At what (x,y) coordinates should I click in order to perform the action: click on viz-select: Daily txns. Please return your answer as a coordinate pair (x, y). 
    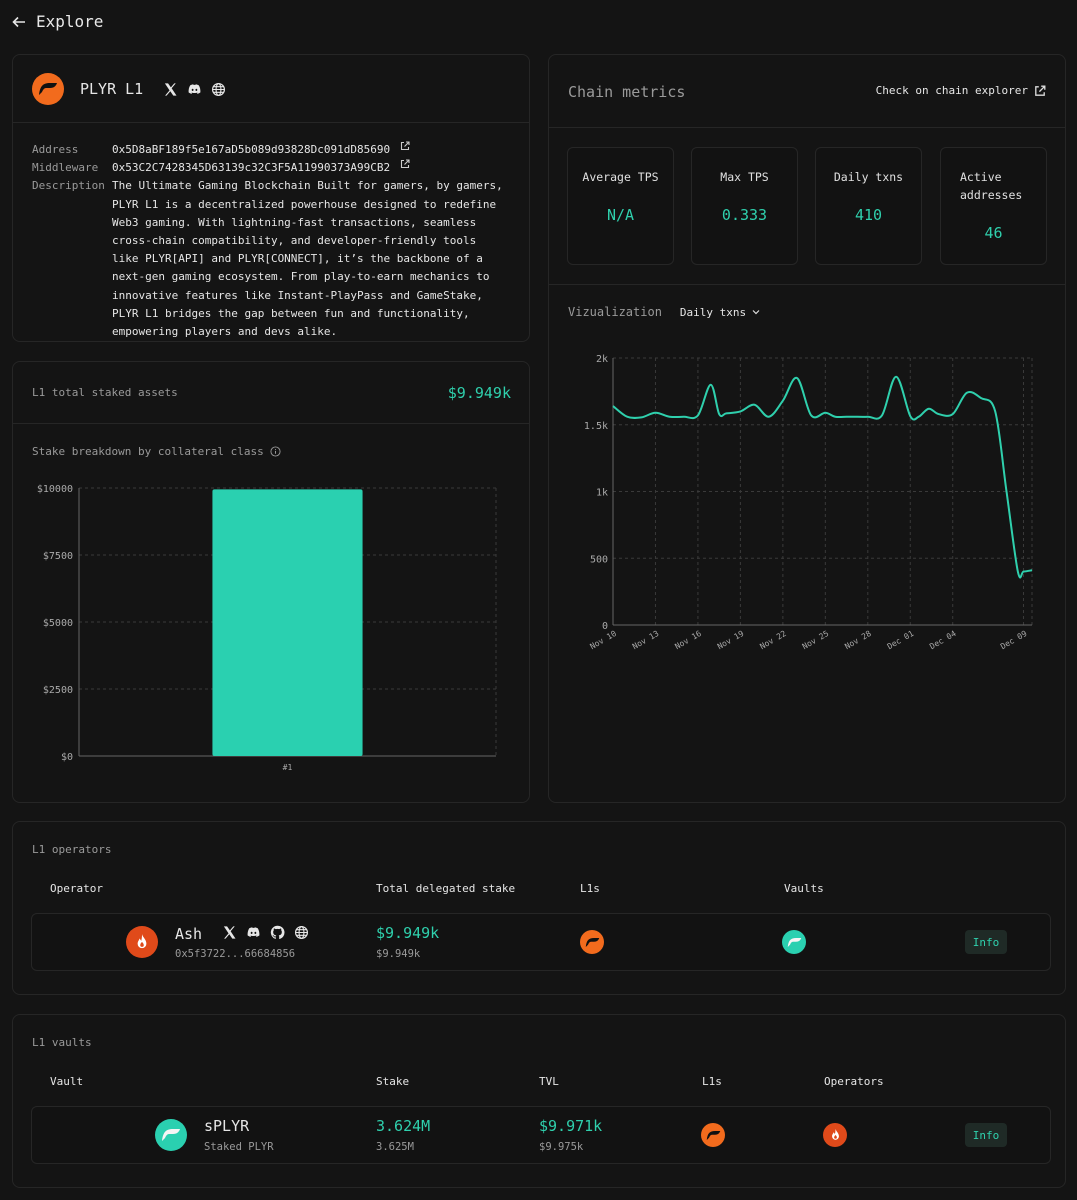
    Looking at the image, I should click on (720, 312).